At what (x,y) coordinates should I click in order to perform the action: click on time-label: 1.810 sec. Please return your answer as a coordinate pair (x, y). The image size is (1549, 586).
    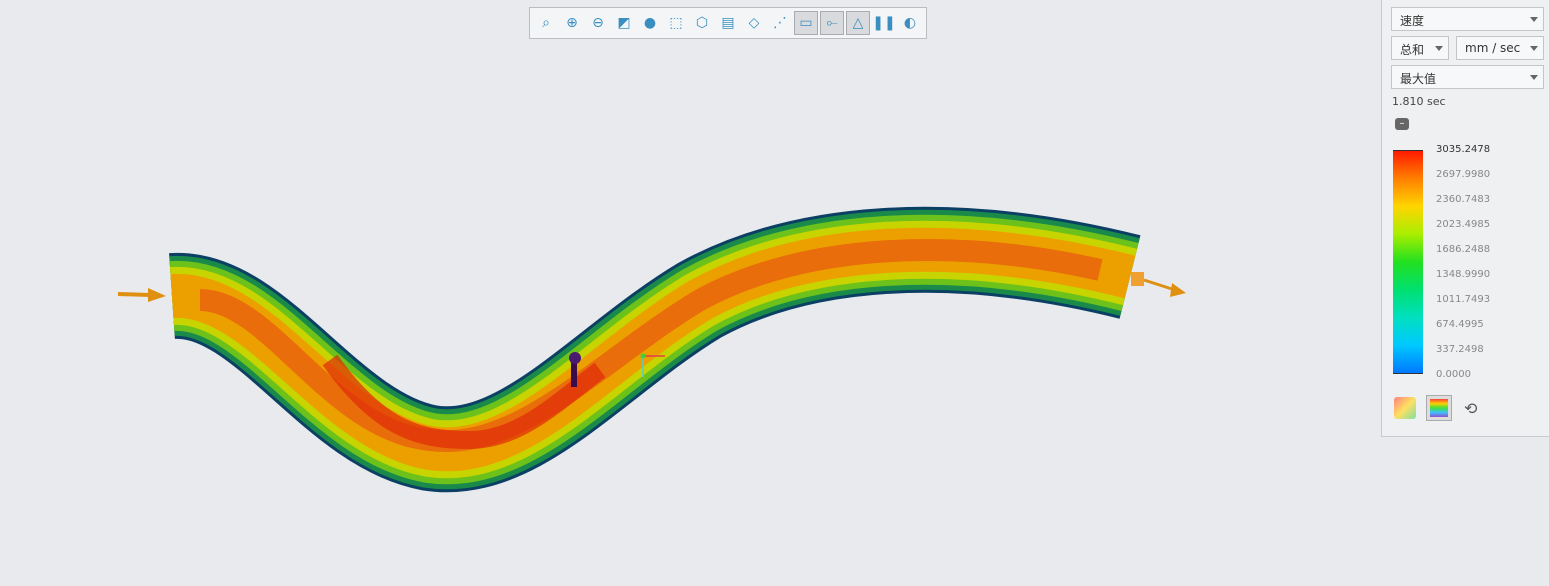
    Looking at the image, I should click on (1419, 101).